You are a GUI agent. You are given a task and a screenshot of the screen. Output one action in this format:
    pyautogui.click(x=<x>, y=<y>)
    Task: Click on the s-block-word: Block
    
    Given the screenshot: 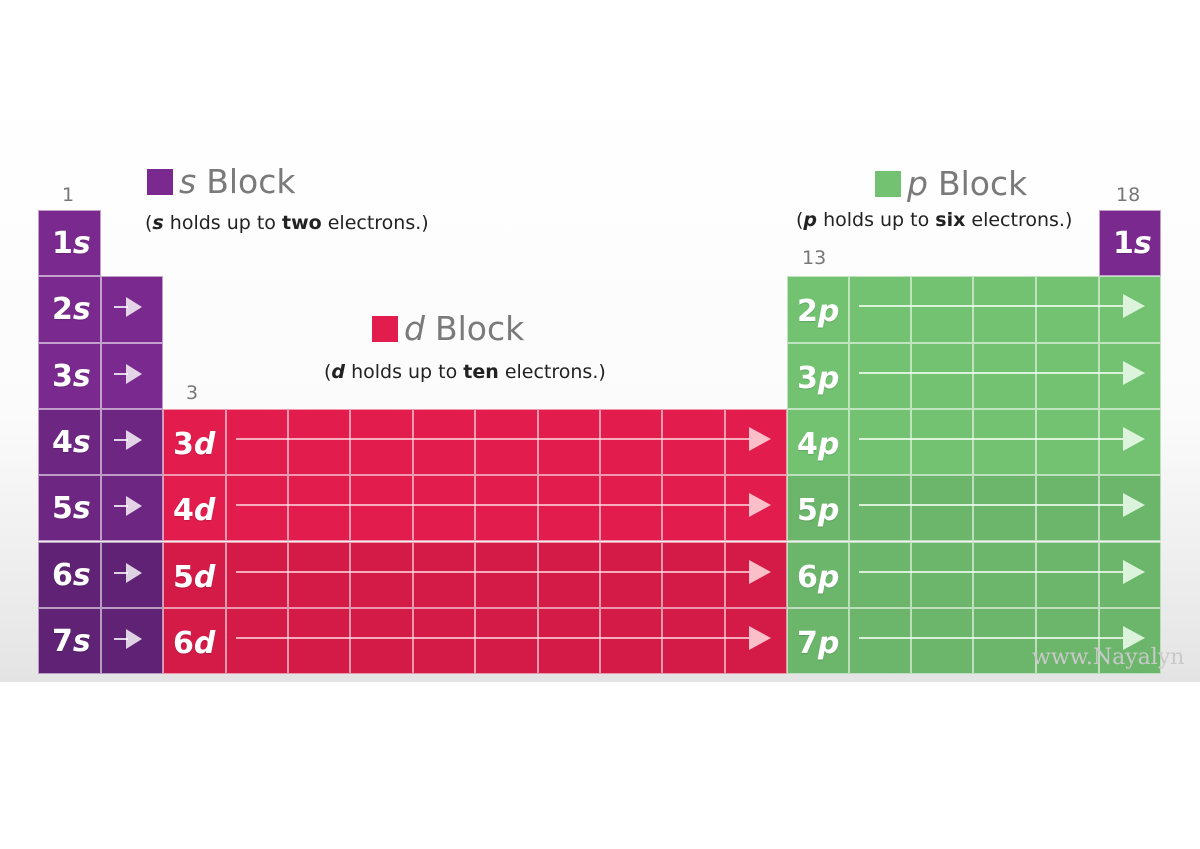 What is the action you would take?
    pyautogui.click(x=251, y=181)
    